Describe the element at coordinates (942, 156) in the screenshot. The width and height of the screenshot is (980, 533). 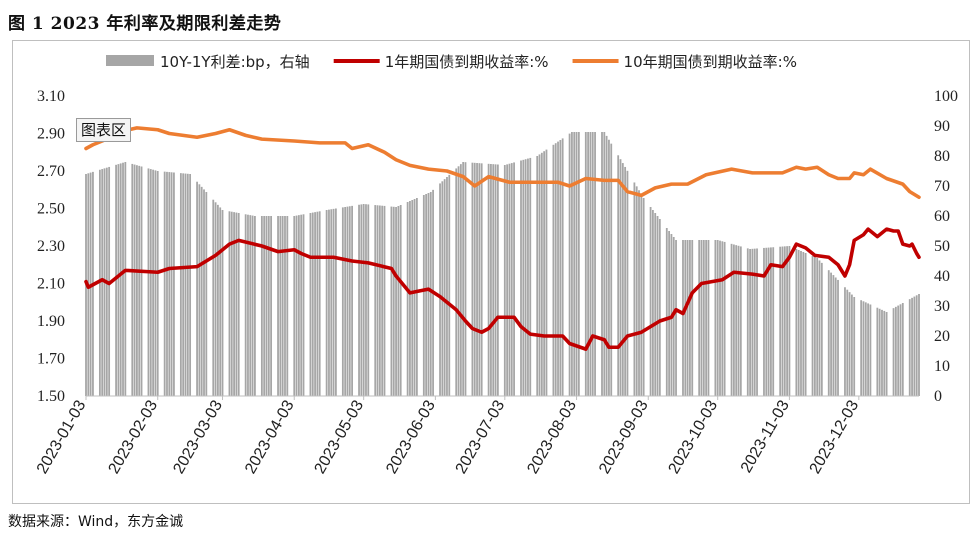
I see `right-tick-label: 80` at that location.